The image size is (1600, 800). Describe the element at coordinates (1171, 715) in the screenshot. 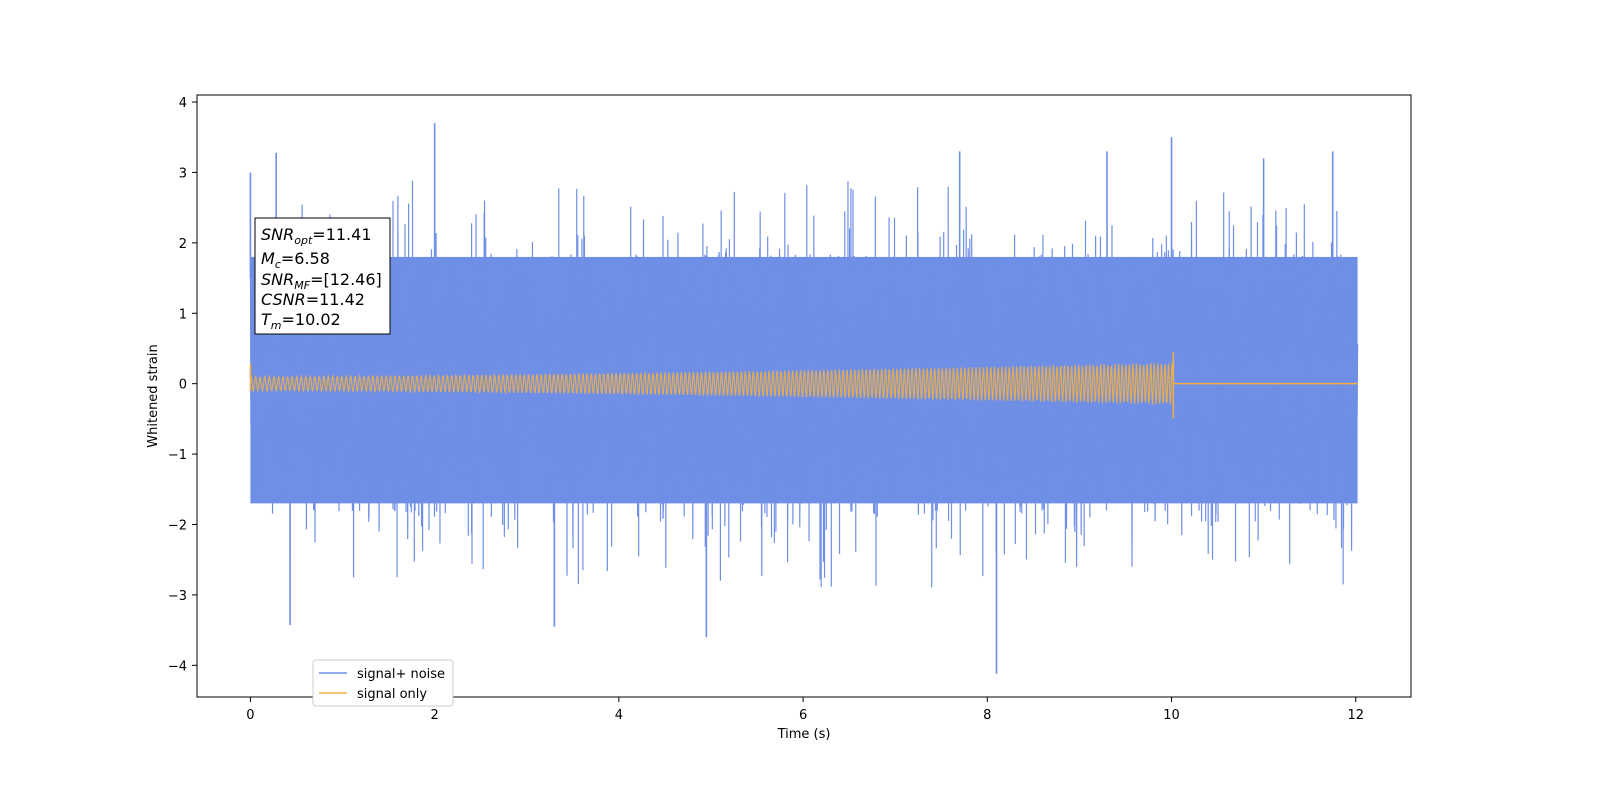

I see `x-tick-label: 10` at that location.